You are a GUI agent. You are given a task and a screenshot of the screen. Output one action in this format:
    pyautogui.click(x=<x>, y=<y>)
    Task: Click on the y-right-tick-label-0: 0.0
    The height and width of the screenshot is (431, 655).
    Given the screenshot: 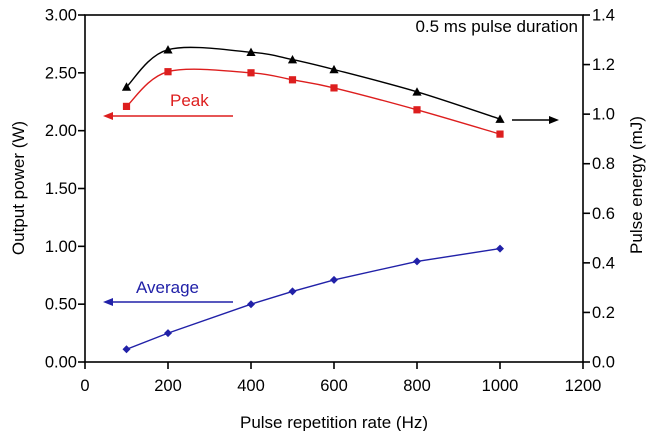 What is the action you would take?
    pyautogui.click(x=603, y=363)
    